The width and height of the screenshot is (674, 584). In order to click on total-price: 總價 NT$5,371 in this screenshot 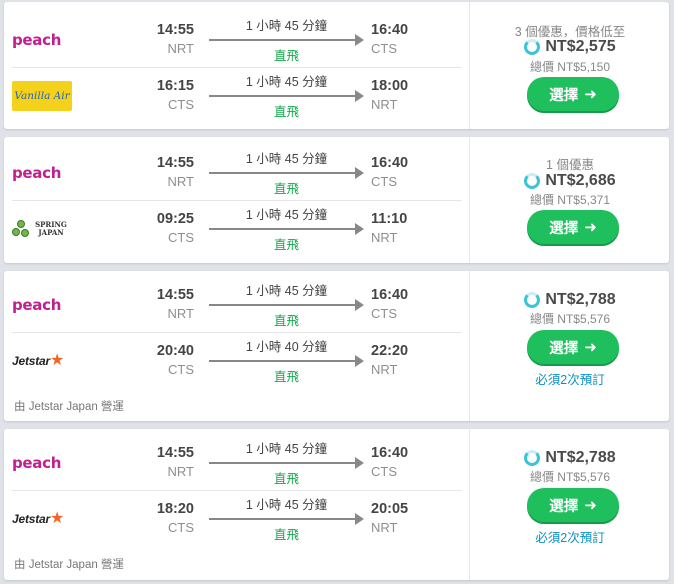, I will do `click(570, 200)`.